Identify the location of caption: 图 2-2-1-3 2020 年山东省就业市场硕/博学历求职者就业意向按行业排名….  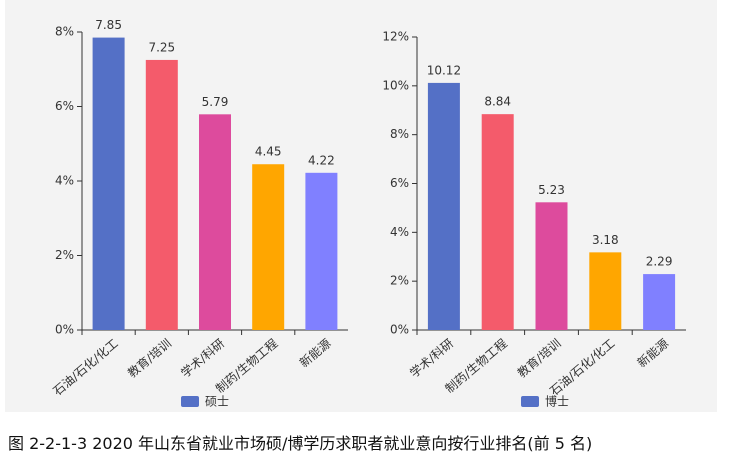
(300, 443).